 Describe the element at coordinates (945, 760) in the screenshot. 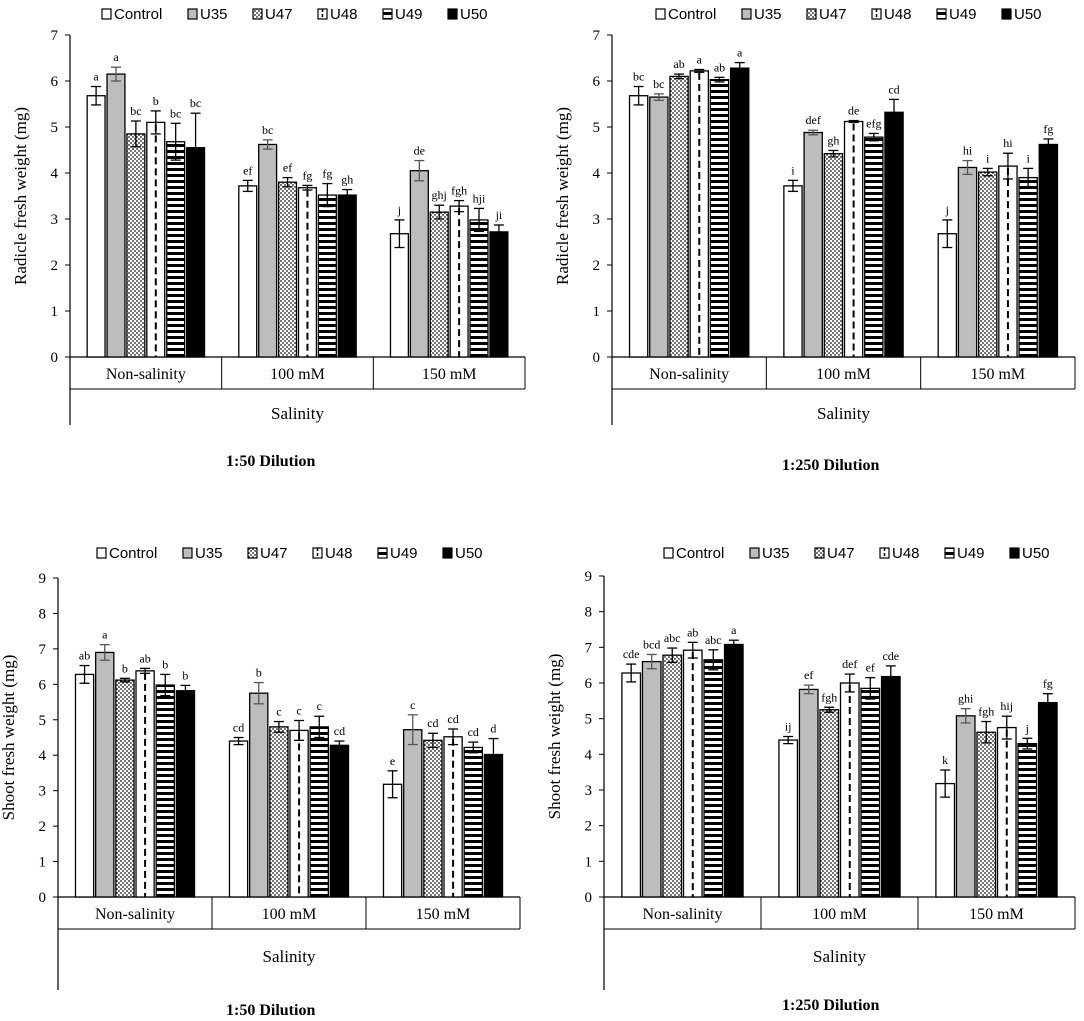

I see `significance-letter: k` at that location.